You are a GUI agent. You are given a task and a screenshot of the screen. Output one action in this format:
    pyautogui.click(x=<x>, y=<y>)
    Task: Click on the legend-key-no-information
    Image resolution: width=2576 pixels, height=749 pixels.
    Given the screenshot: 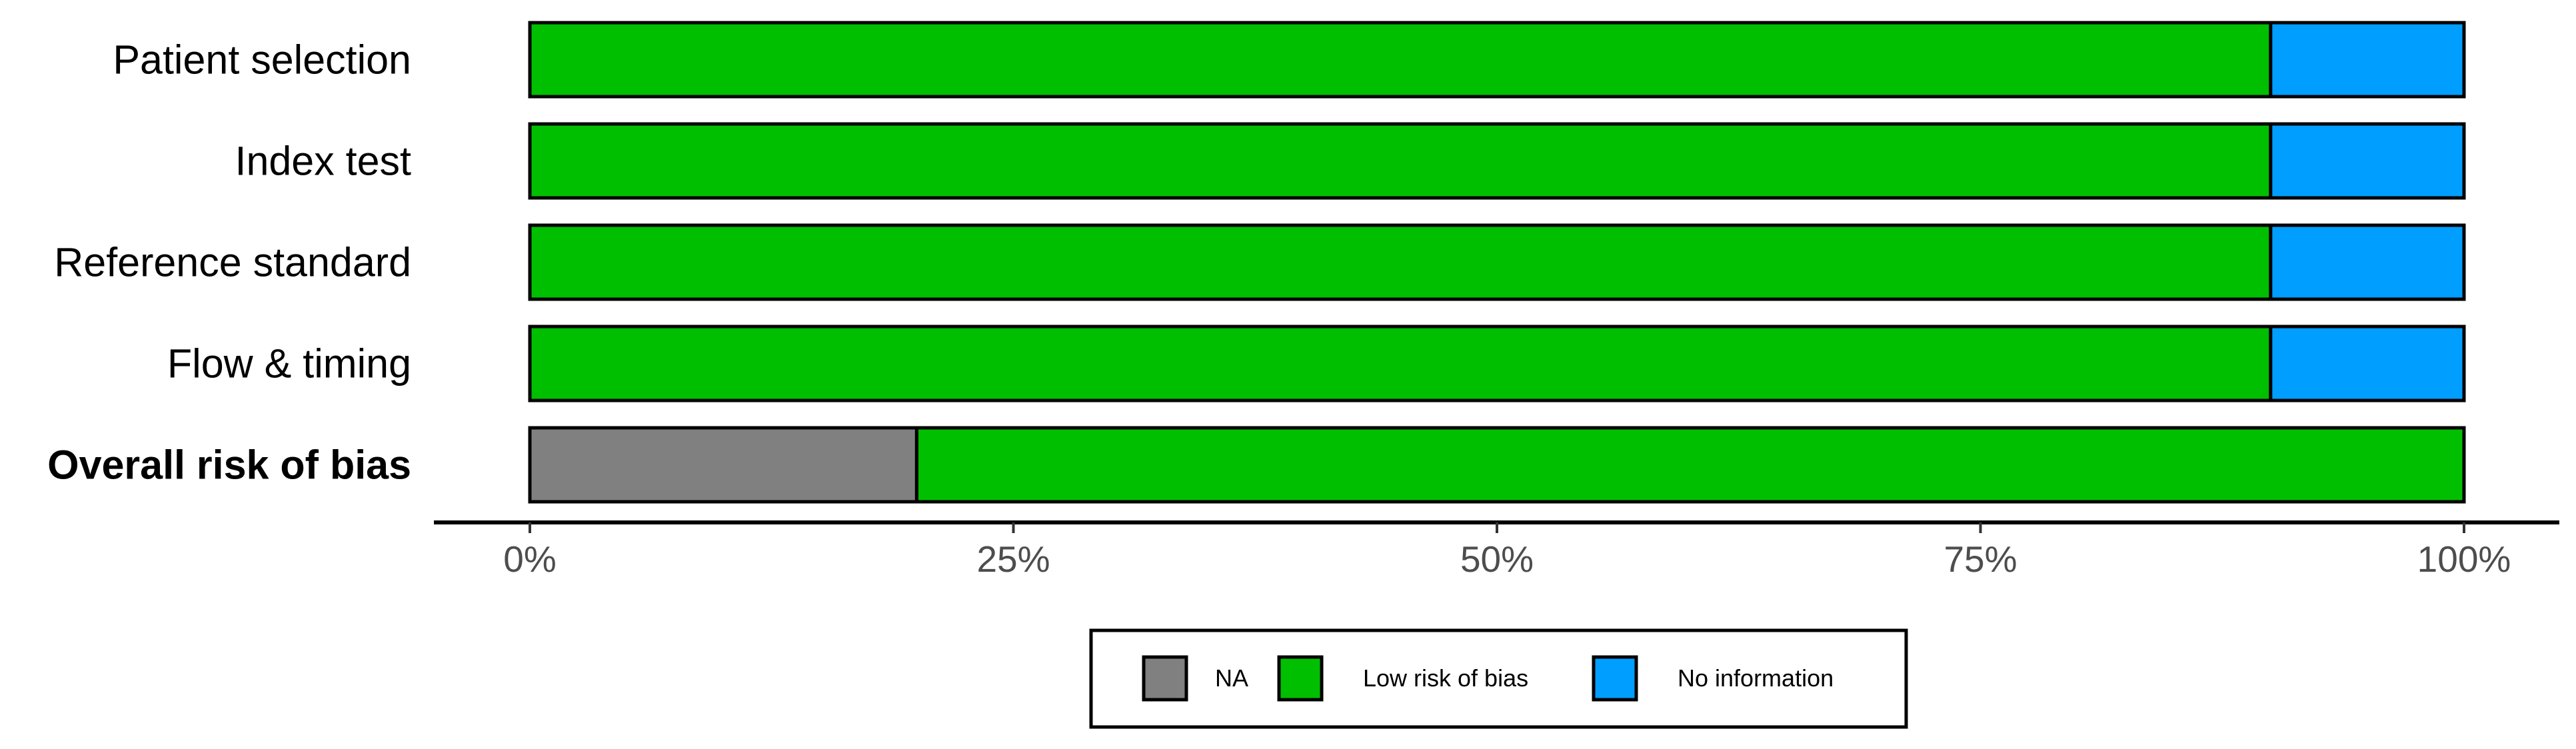 What is the action you would take?
    pyautogui.click(x=1615, y=678)
    